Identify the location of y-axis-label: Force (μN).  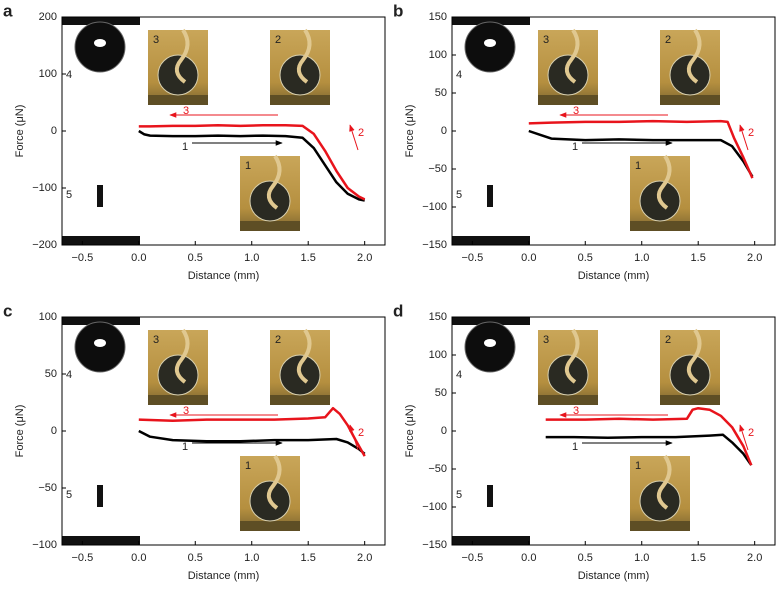
(20, 131).